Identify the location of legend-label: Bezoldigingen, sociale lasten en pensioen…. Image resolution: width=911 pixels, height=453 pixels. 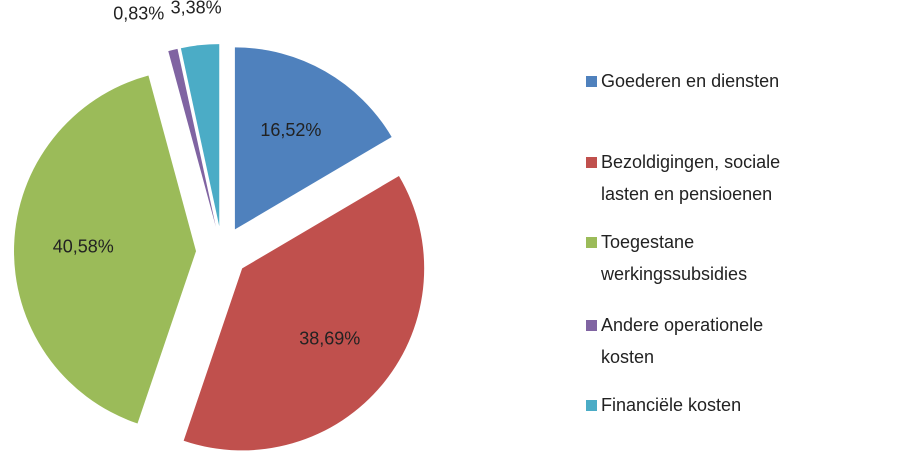
(690, 178).